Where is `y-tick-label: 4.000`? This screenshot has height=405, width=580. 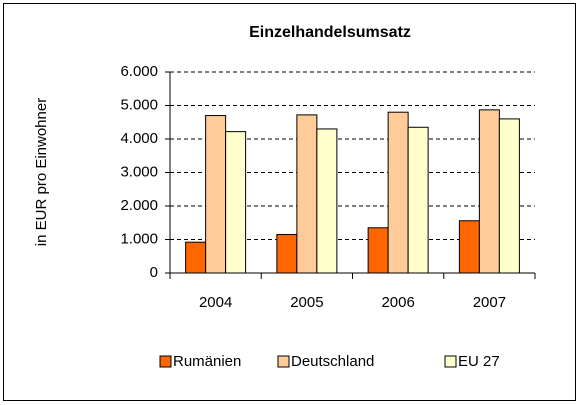 y-tick-label: 4.000 is located at coordinates (139, 138).